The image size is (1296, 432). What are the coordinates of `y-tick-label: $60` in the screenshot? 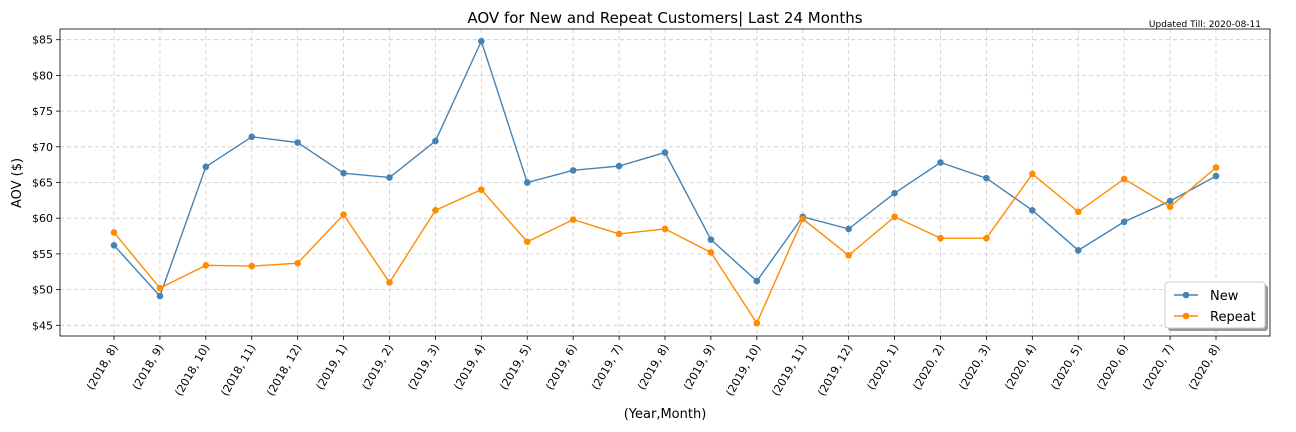 It's located at (42, 218).